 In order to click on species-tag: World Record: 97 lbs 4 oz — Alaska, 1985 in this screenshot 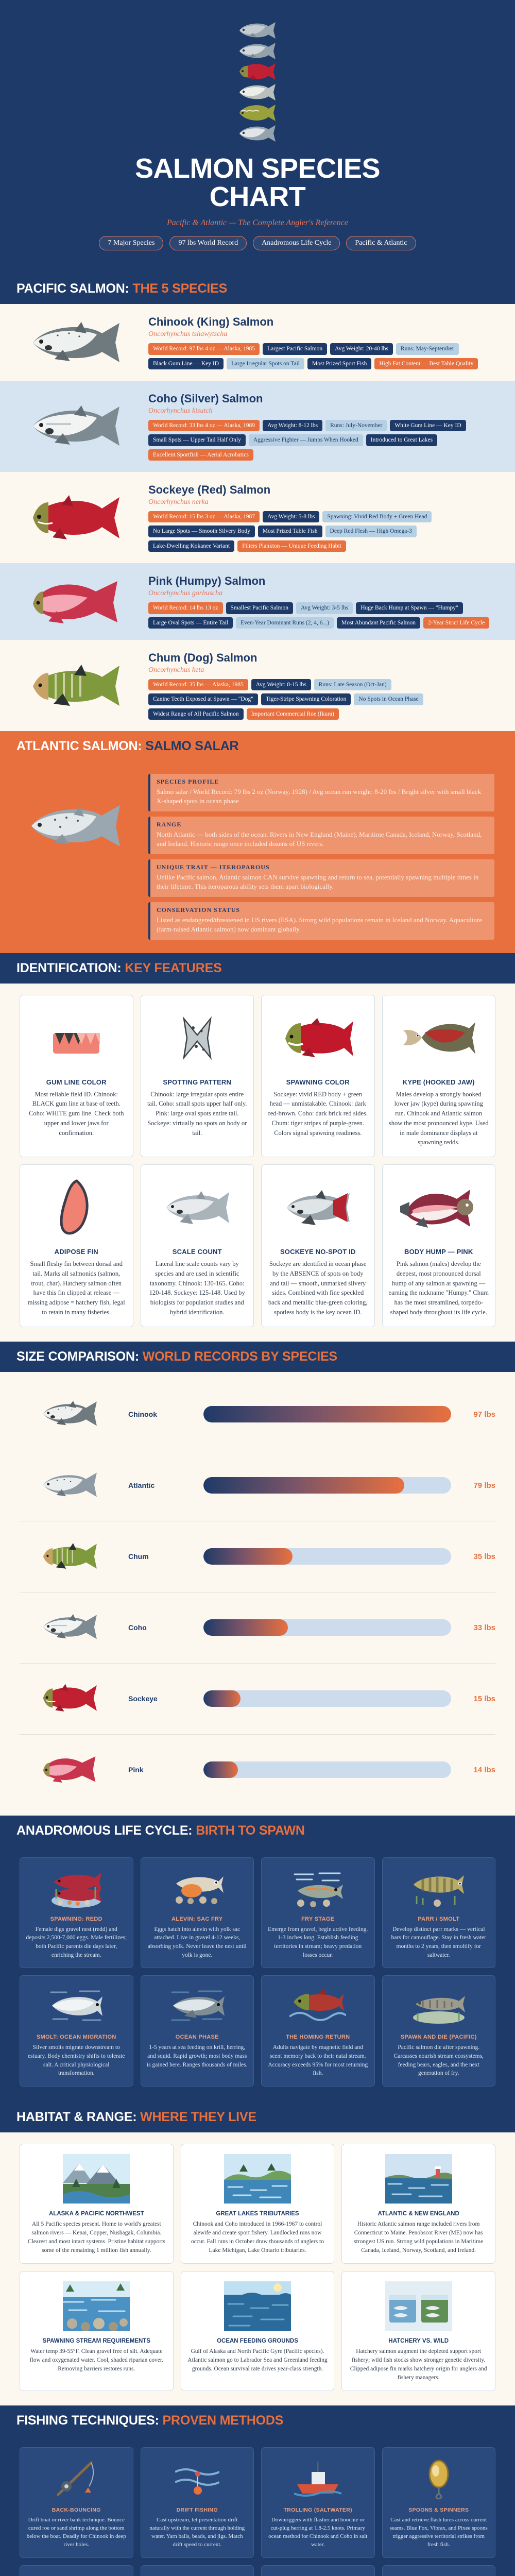, I will do `click(204, 349)`.